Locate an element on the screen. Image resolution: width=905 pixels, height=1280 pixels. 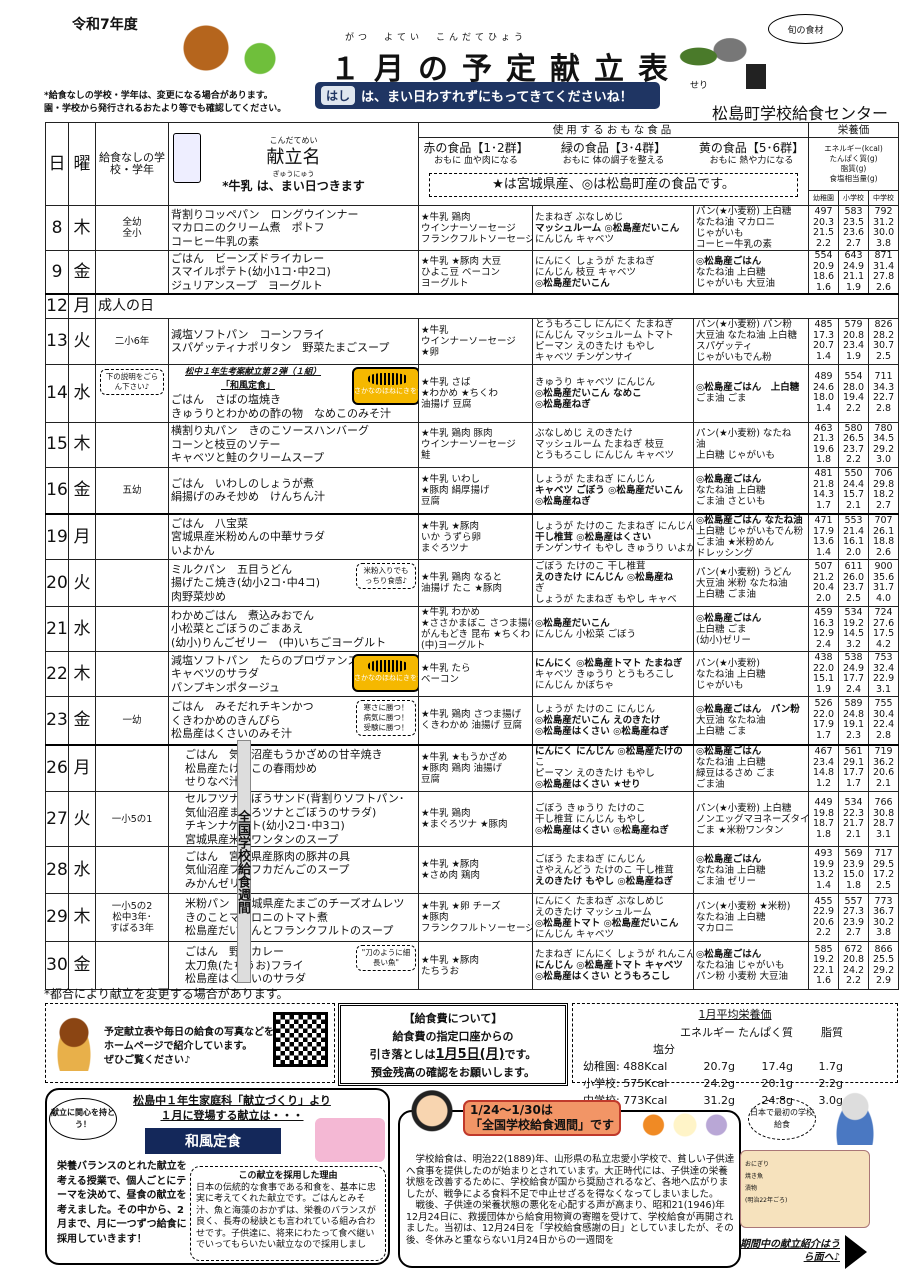
food-item: ★牛乳 鶏肉 is located at coordinates (446, 813).